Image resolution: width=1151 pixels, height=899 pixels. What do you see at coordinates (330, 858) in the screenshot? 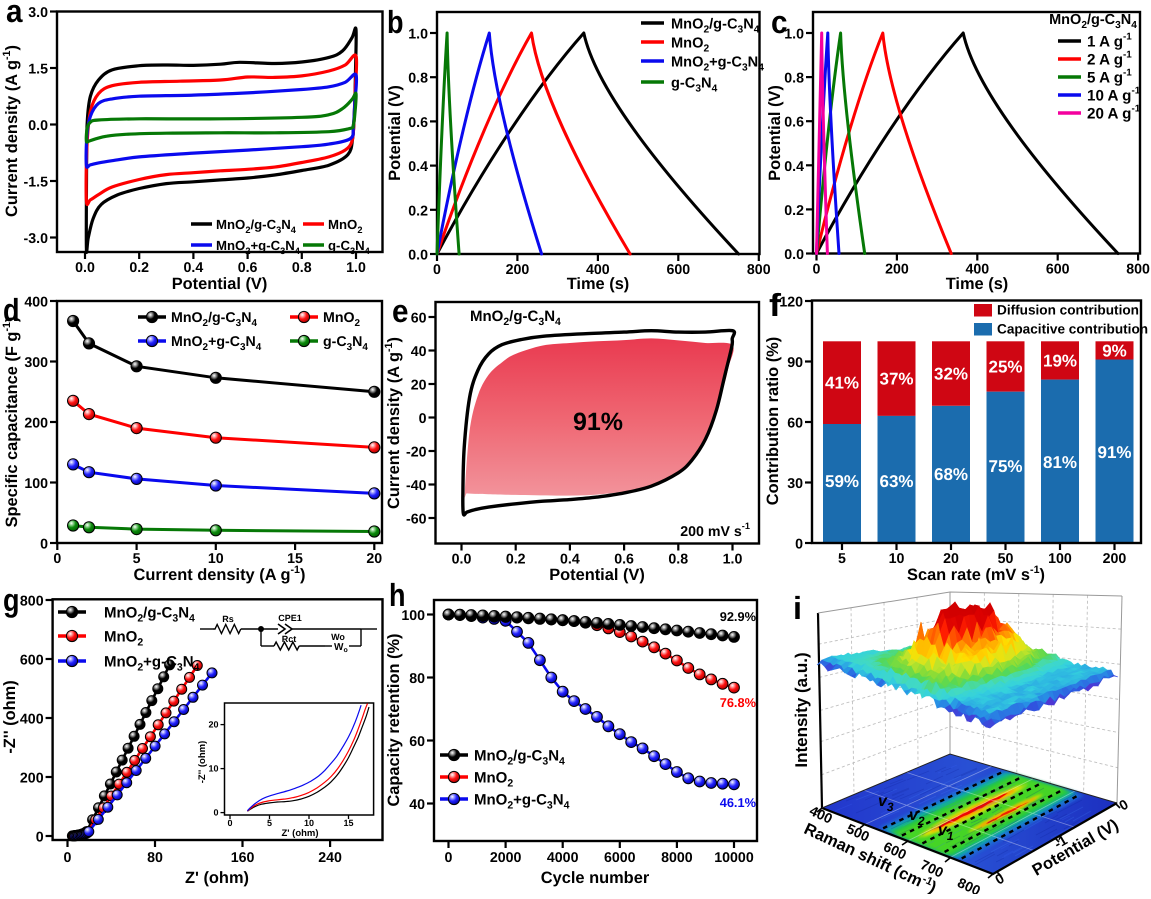
I see `svg-text: 240` at bounding box center [330, 858].